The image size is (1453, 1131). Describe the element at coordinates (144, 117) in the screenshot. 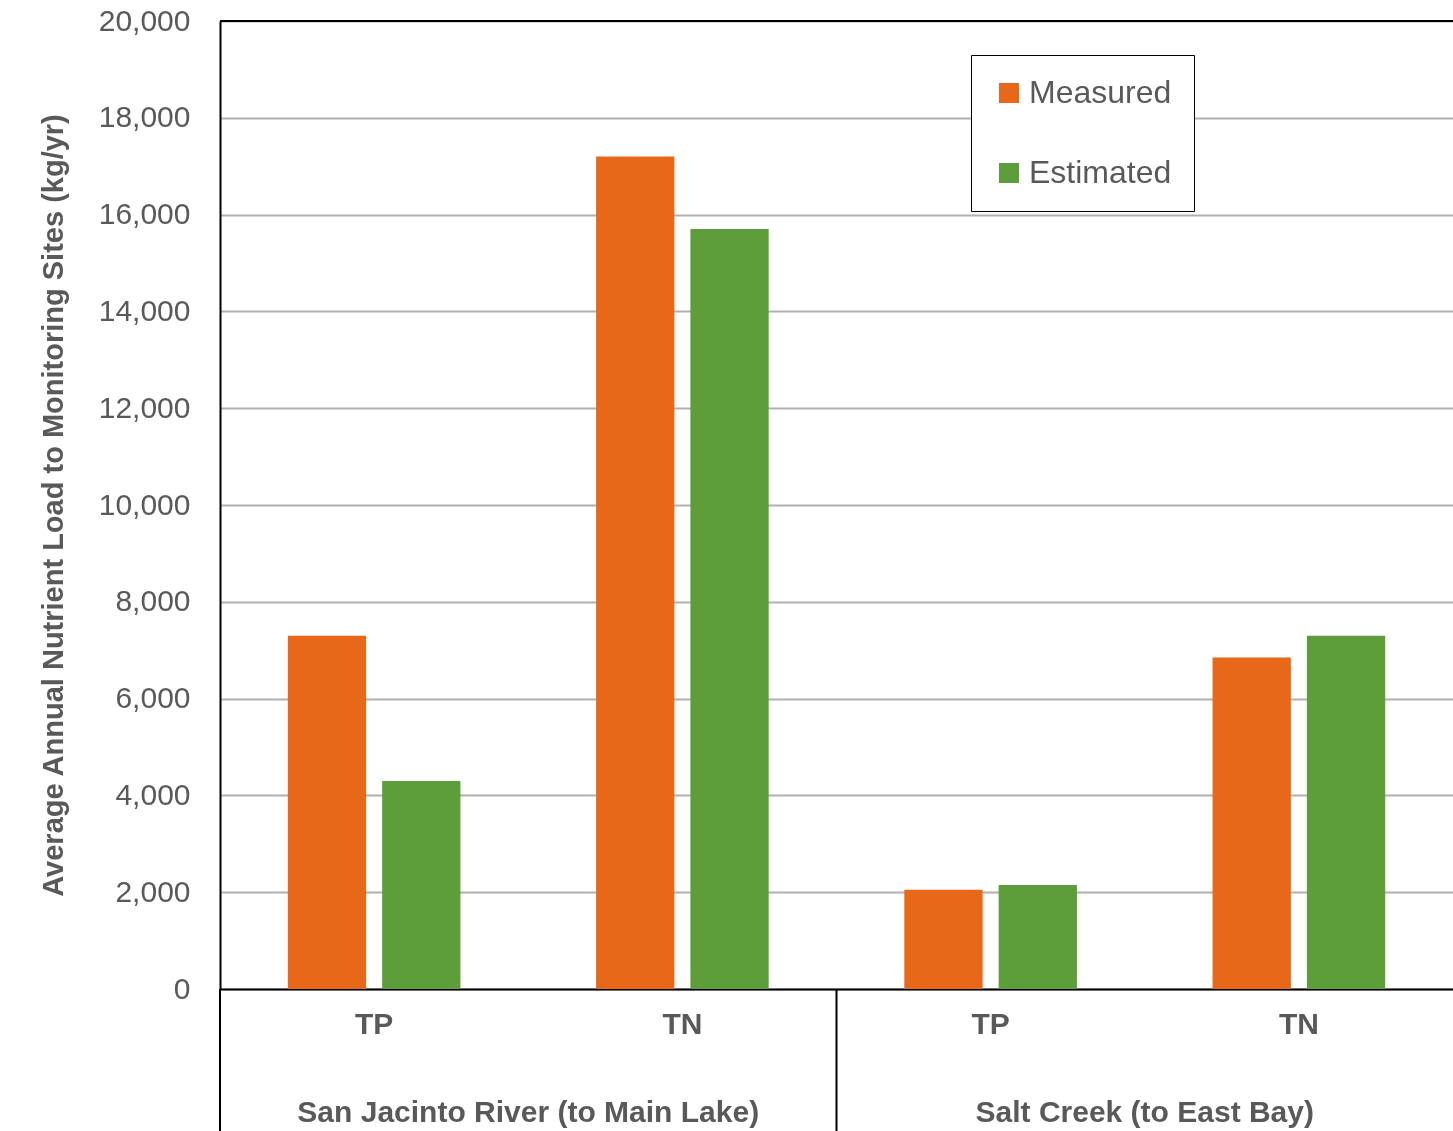

I see `y-tick-label: 18,000` at that location.